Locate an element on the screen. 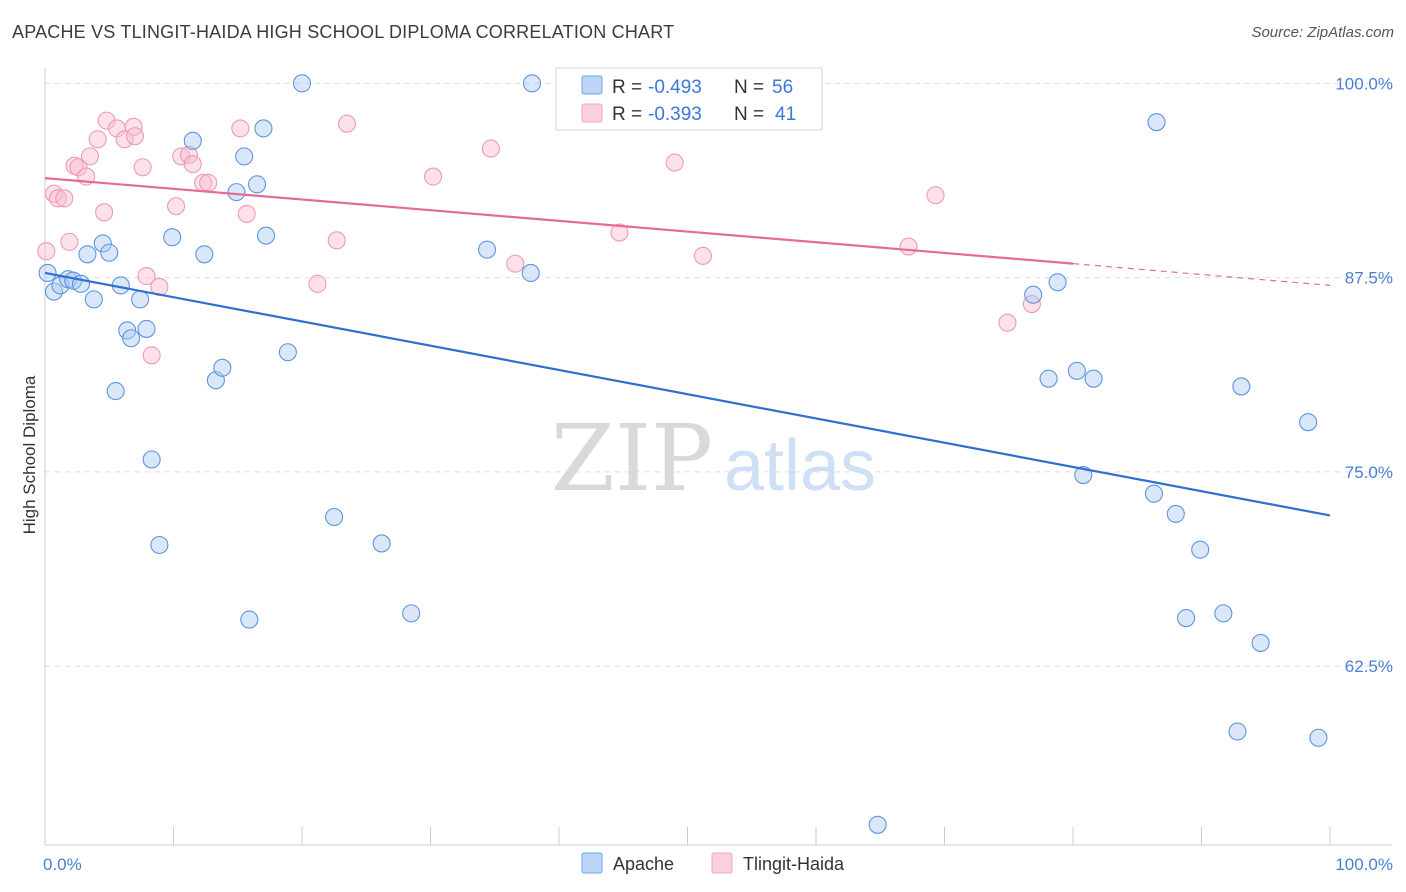 This screenshot has height=892, width=1406. legend-r-label-tlingit: R = is located at coordinates (627, 114).